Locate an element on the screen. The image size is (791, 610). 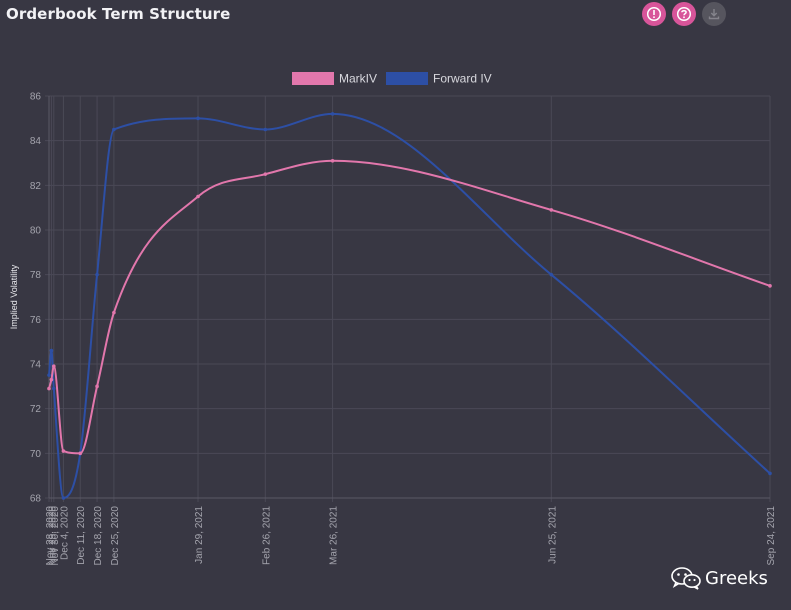
y-tick-label: 86 is located at coordinates (36, 97).